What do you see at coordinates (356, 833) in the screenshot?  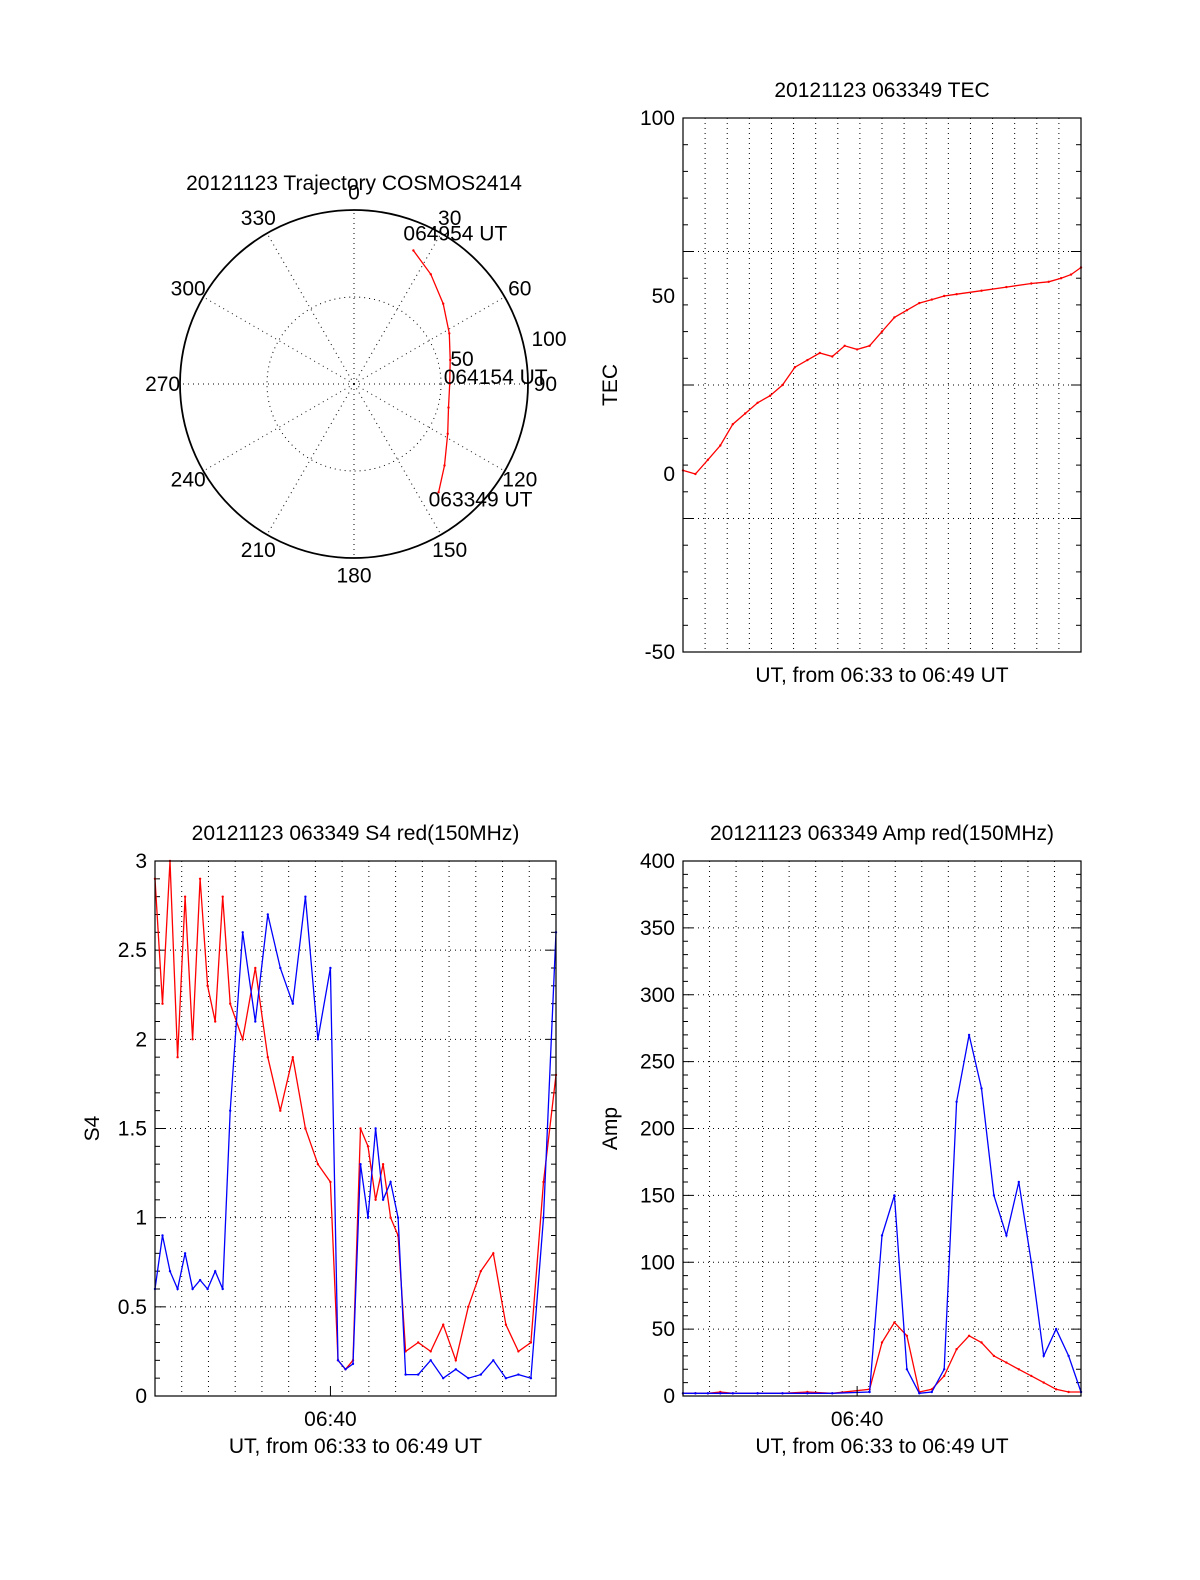 I see `chart-title: 20121123 063349 S4 red(150MHz)` at bounding box center [356, 833].